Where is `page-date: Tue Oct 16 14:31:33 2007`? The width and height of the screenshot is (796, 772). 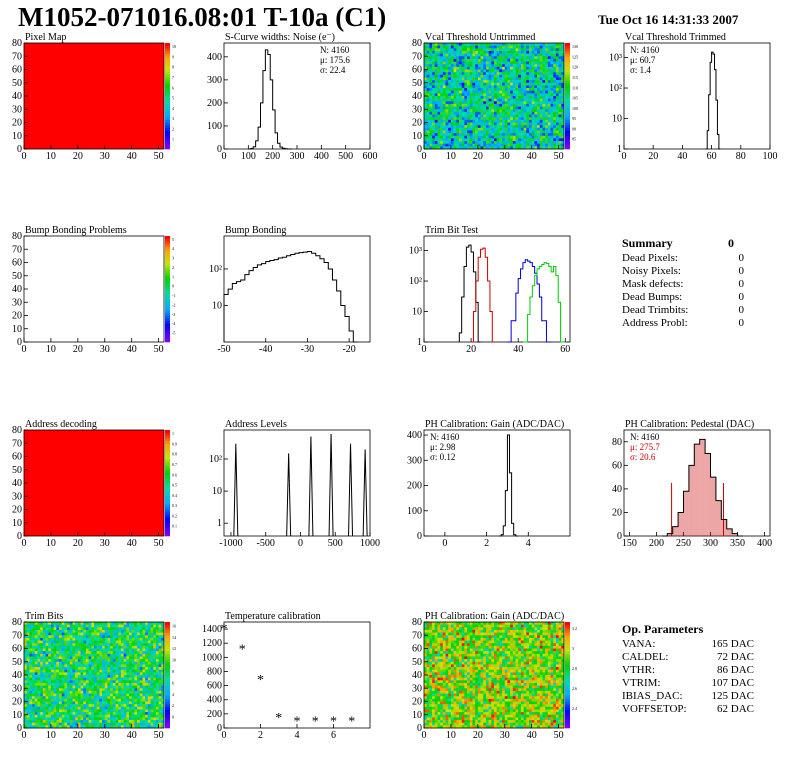 page-date: Tue Oct 16 14:31:33 2007 is located at coordinates (668, 19).